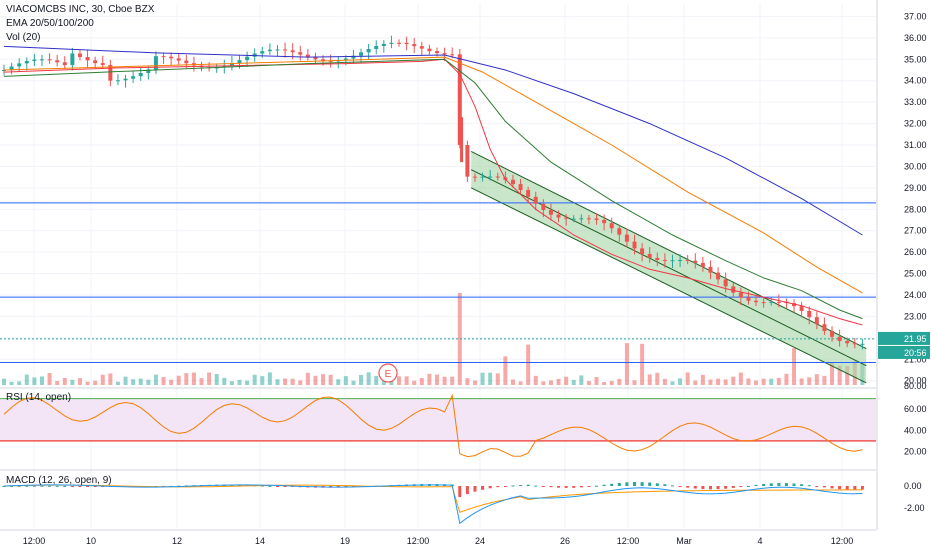 This screenshot has width=932, height=550. Describe the element at coordinates (915, 339) in the screenshot. I see `last-price-label: 21.95` at that location.